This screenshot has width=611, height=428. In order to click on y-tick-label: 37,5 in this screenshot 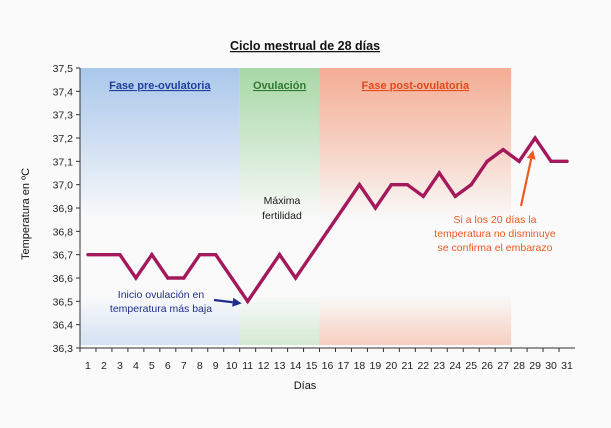, I will do `click(63, 69)`.